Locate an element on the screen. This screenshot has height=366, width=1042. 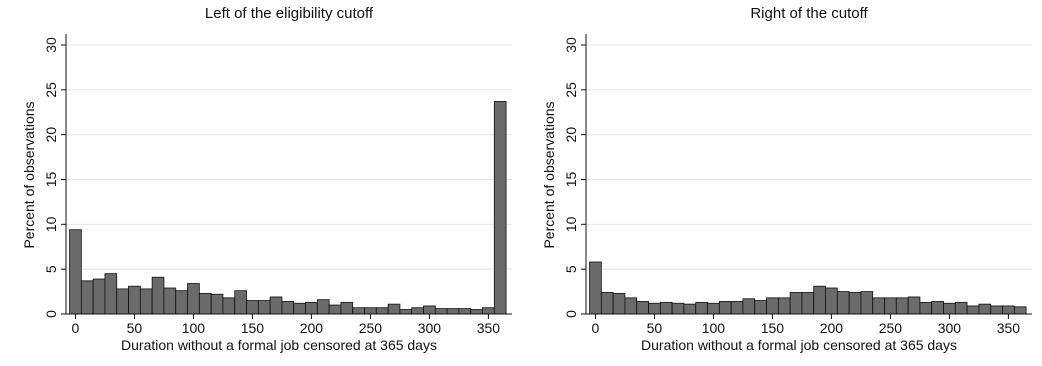
chart-title: Left of the eligibility cutoff is located at coordinates (289, 13).